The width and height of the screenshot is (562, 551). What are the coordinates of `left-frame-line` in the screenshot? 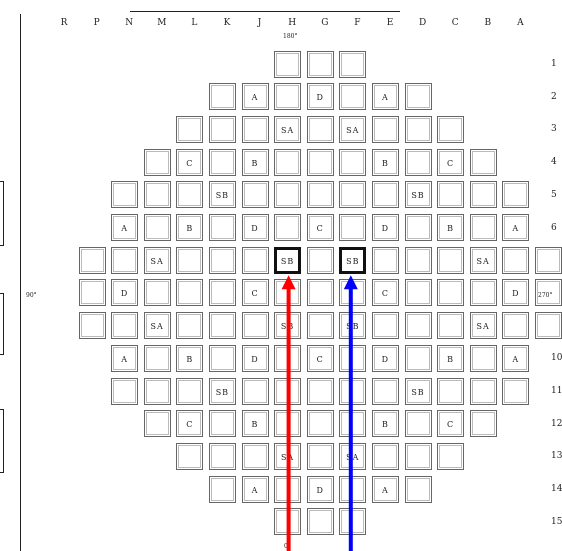 It's located at (20, 282).